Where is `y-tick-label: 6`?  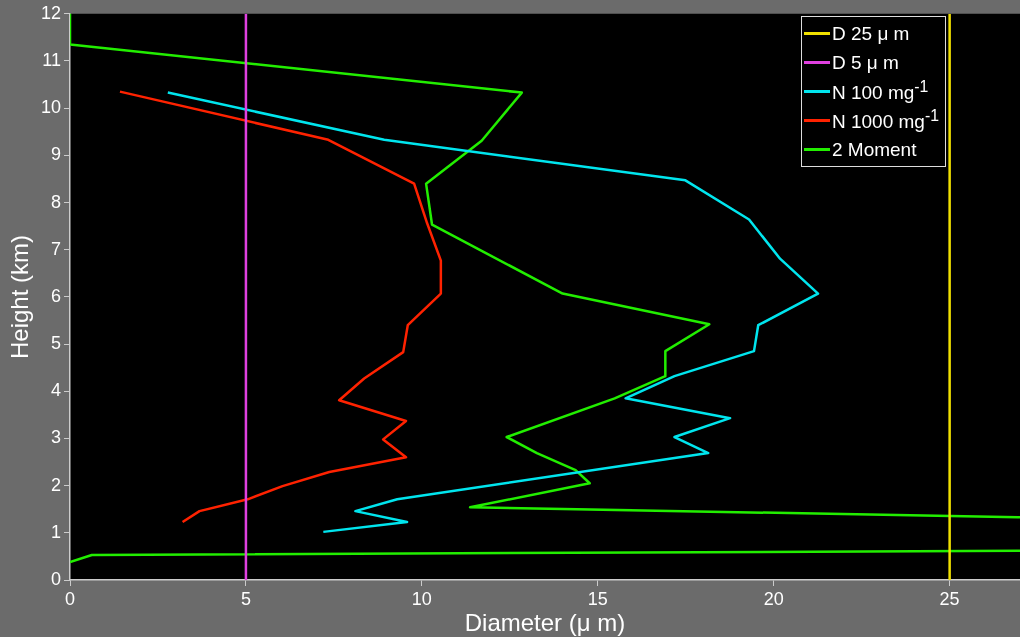
y-tick-label: 6 is located at coordinates (55, 295).